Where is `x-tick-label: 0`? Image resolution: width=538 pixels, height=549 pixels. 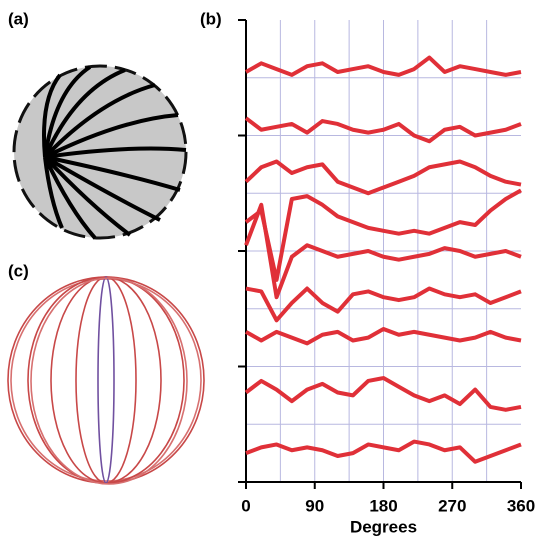
x-tick-label: 0 is located at coordinates (245, 505).